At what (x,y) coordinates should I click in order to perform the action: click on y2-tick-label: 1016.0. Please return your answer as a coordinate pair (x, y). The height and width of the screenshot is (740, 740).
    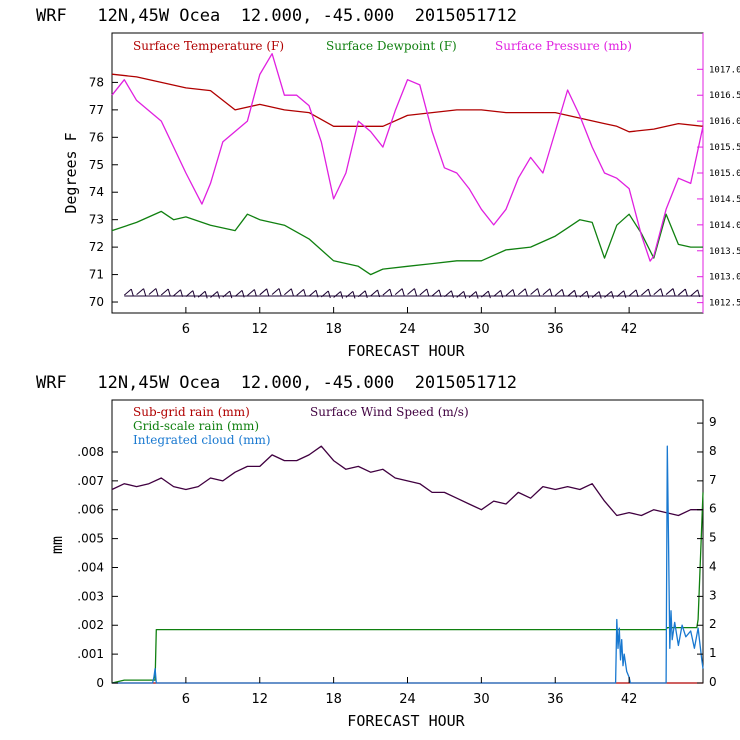
    Looking at the image, I should click on (724, 122).